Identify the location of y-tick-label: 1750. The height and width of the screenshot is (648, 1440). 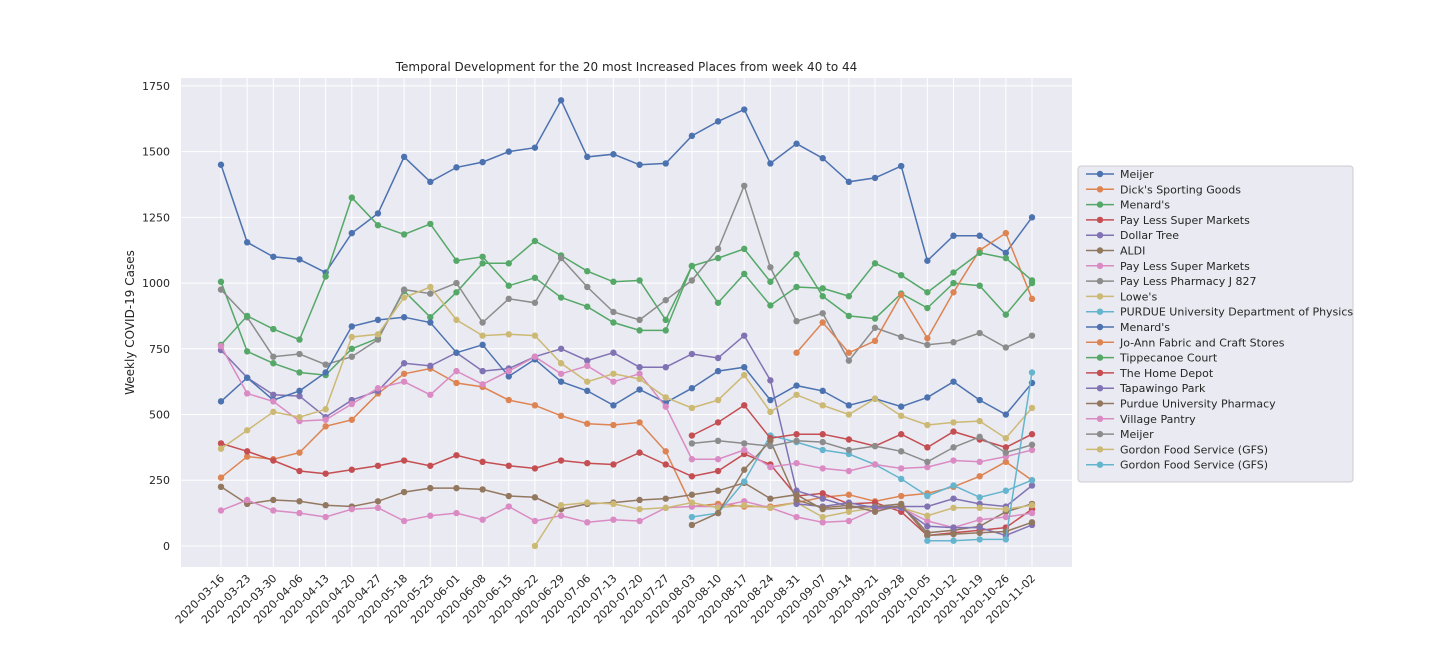
(156, 86).